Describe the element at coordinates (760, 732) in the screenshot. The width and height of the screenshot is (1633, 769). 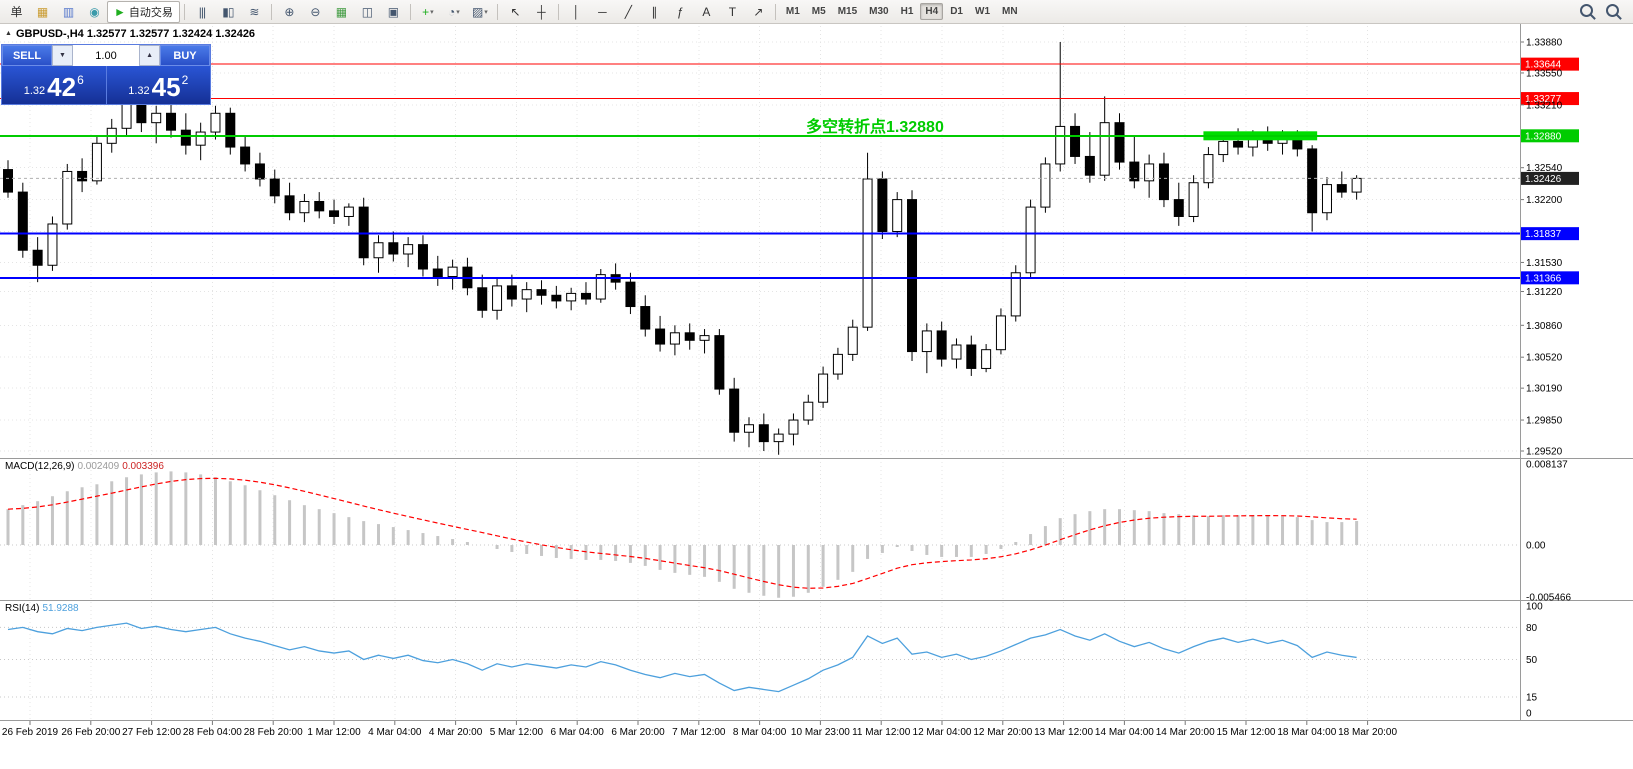
I see `time-label: 8 Mar 04:00` at that location.